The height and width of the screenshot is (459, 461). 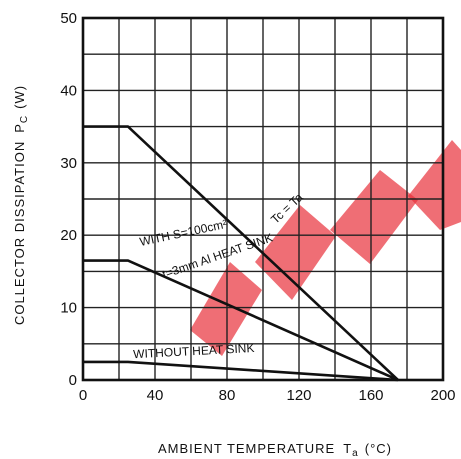 I want to click on x-tick-labels: 0 40 80 120 160 200, so click(x=267, y=395).